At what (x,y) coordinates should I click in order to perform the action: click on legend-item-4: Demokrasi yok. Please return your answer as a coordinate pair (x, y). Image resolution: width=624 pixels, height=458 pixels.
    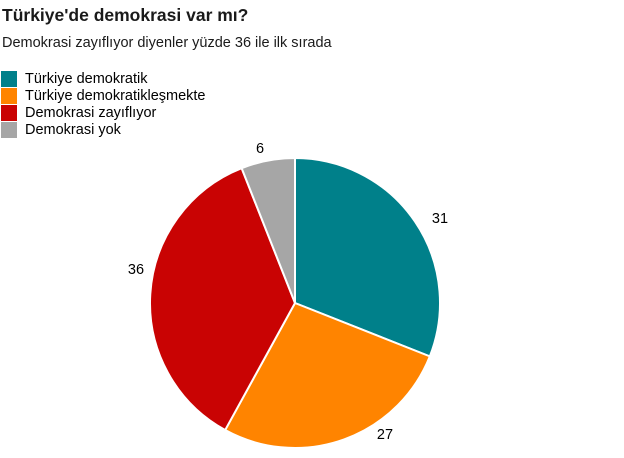
    Looking at the image, I should click on (103, 129).